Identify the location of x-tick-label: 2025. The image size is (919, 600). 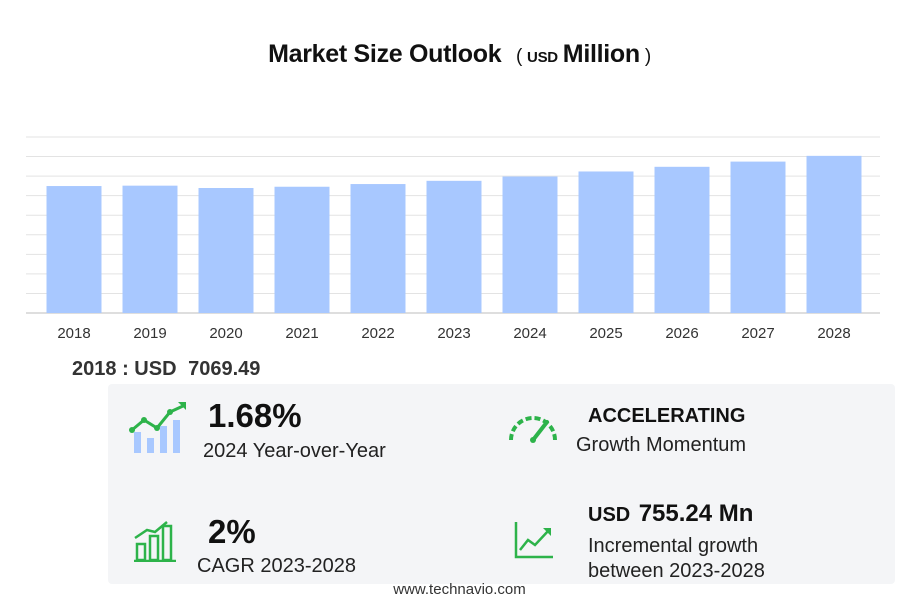
(605, 333).